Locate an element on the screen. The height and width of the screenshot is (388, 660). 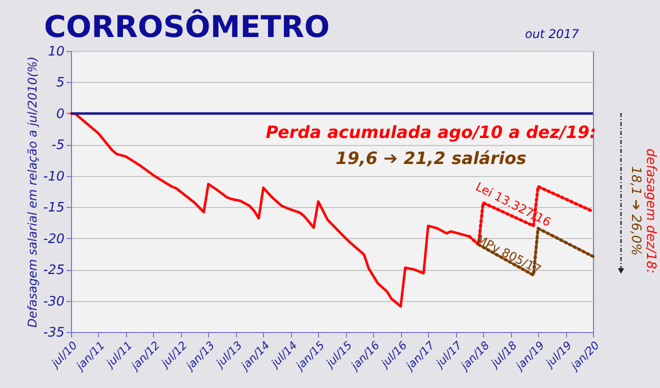
chart-title: CORROSÔMETRO is located at coordinates (187, 27).